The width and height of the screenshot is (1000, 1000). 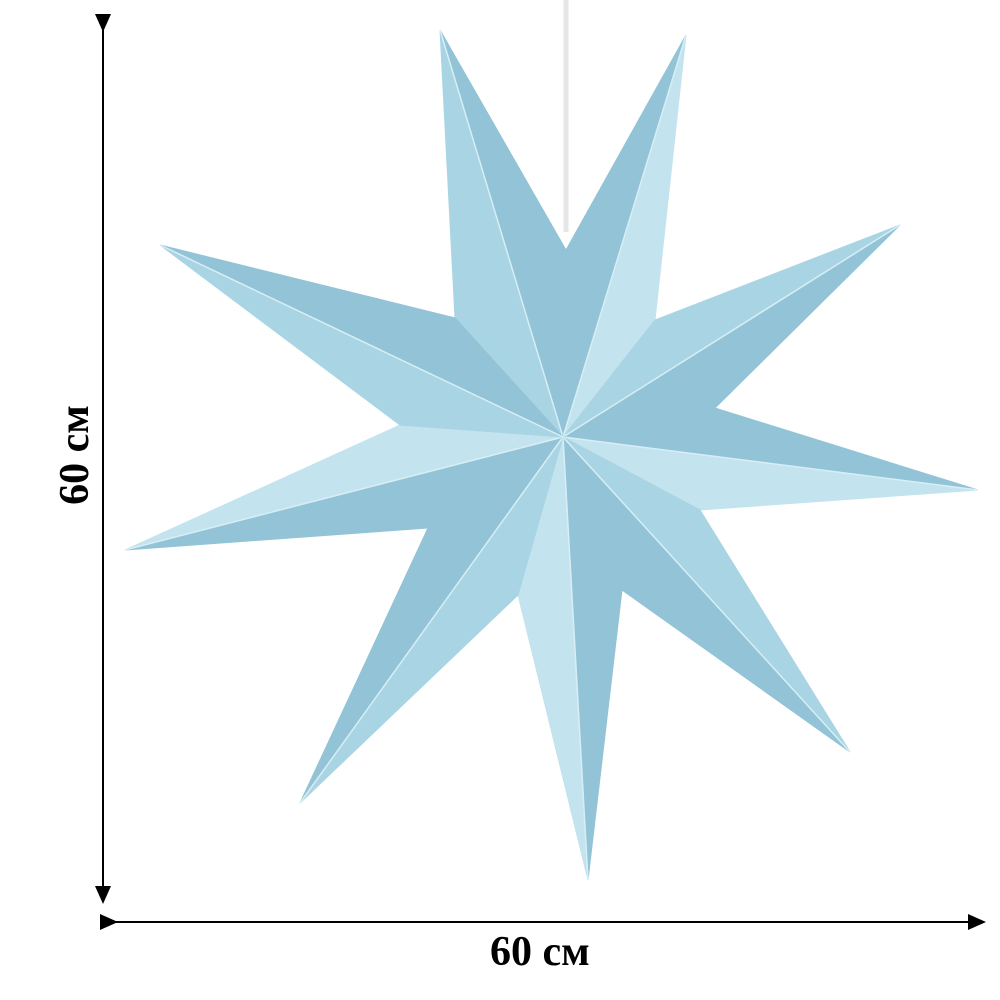 What do you see at coordinates (540, 952) in the screenshot?
I see `width-label: 60 см` at bounding box center [540, 952].